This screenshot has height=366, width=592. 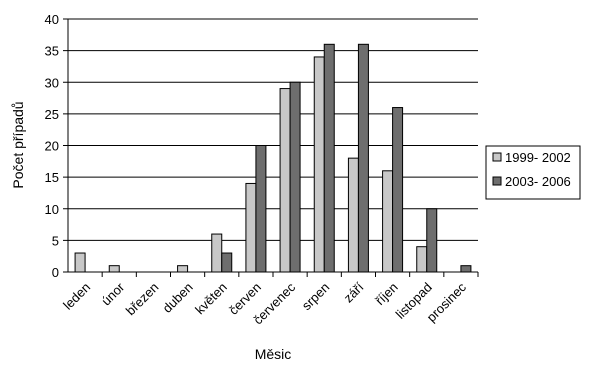 I want to click on legend-label: 1999- 2002, so click(x=538, y=157).